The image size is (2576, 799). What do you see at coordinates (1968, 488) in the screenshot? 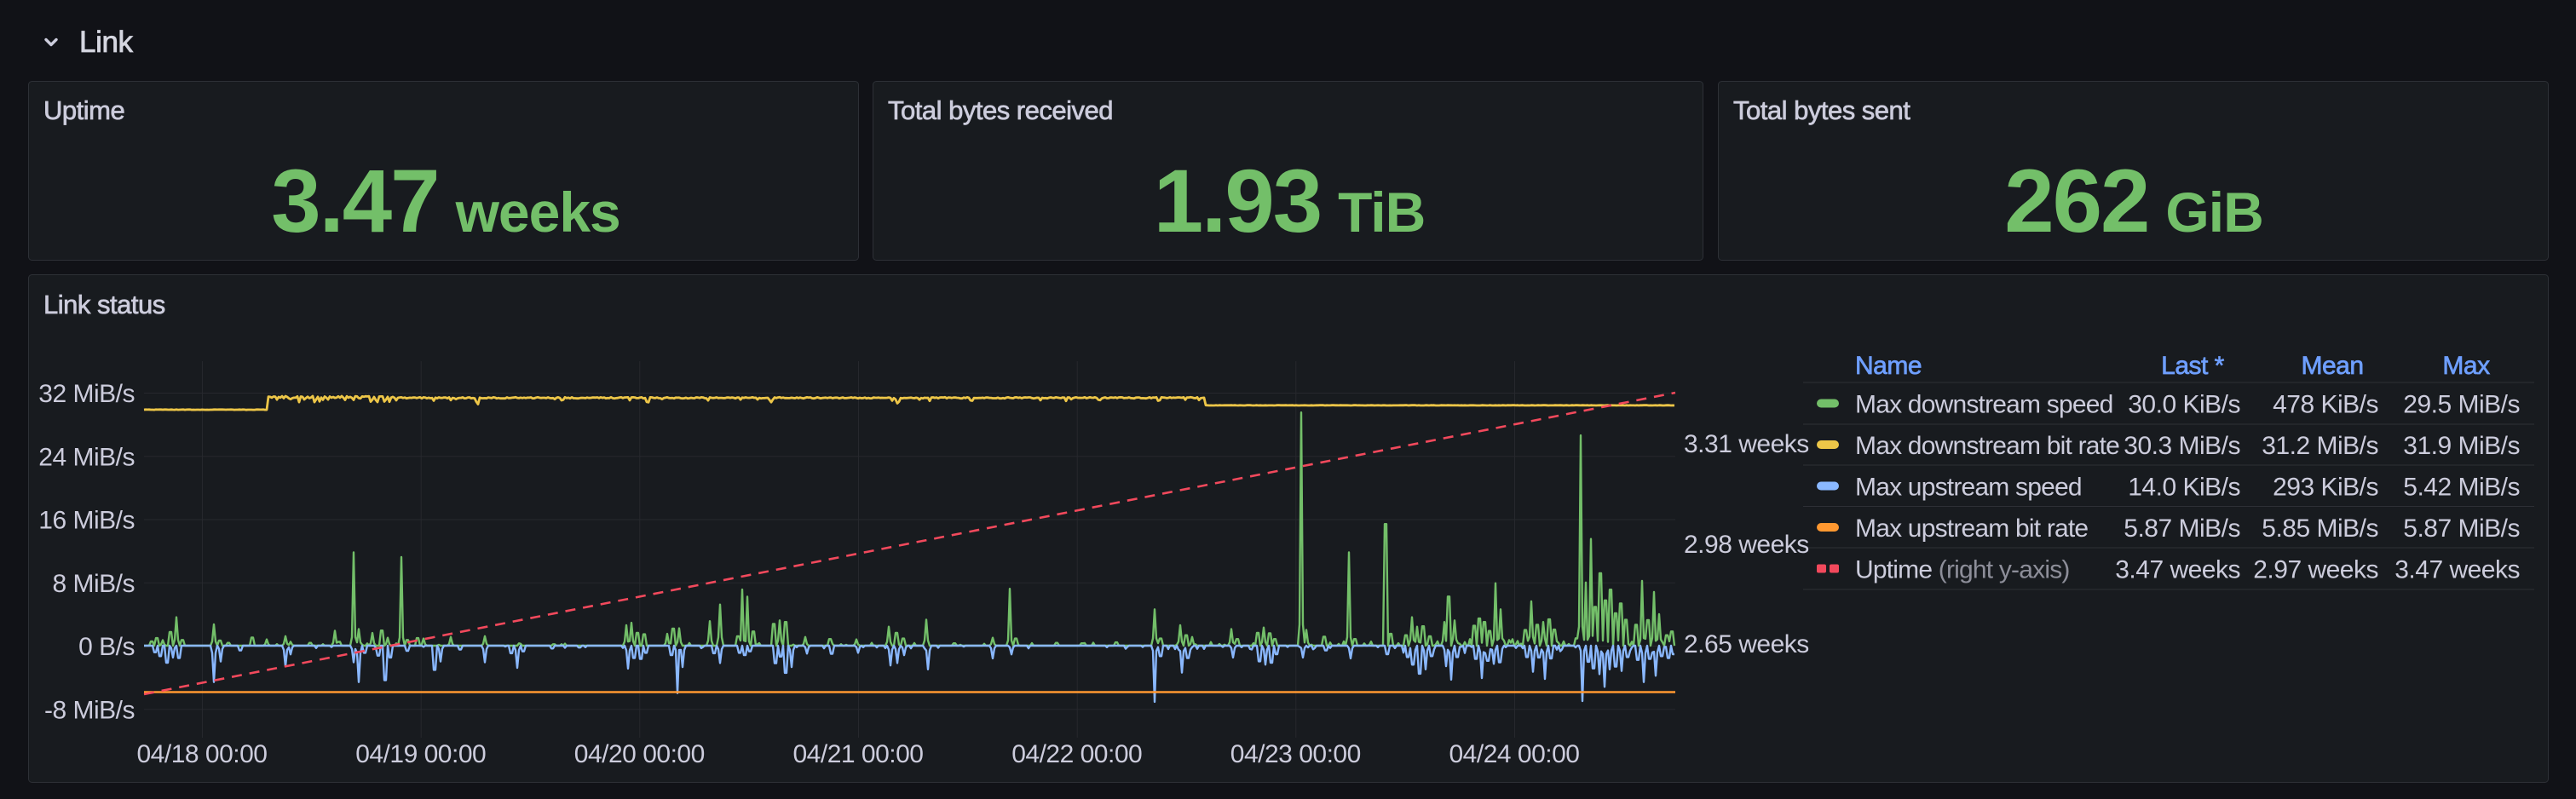
I see `svg-text: Max upstream speed` at bounding box center [1968, 488].